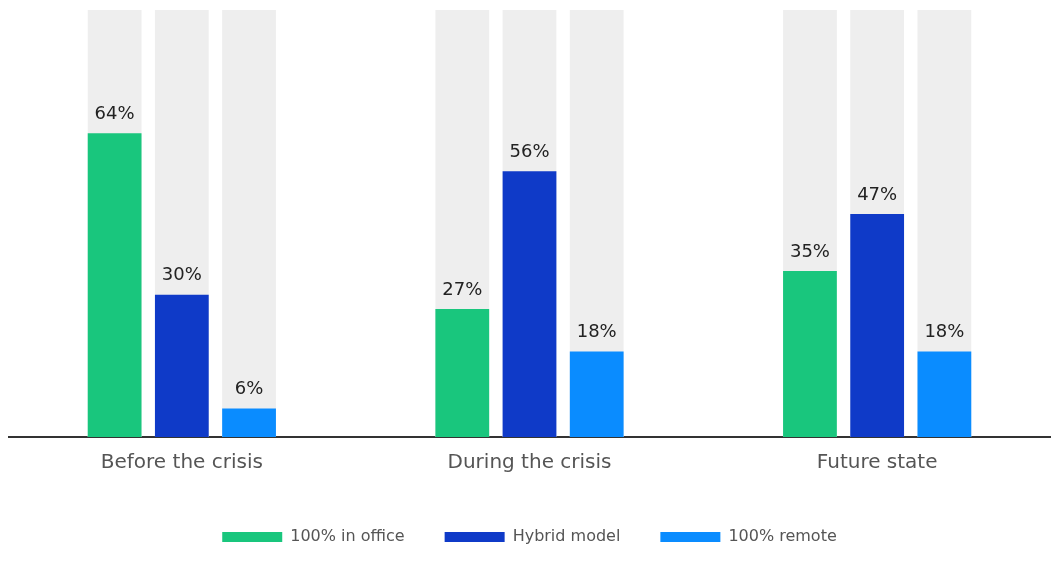  I want to click on x-tick-label: Before the crisis, so click(181, 461).